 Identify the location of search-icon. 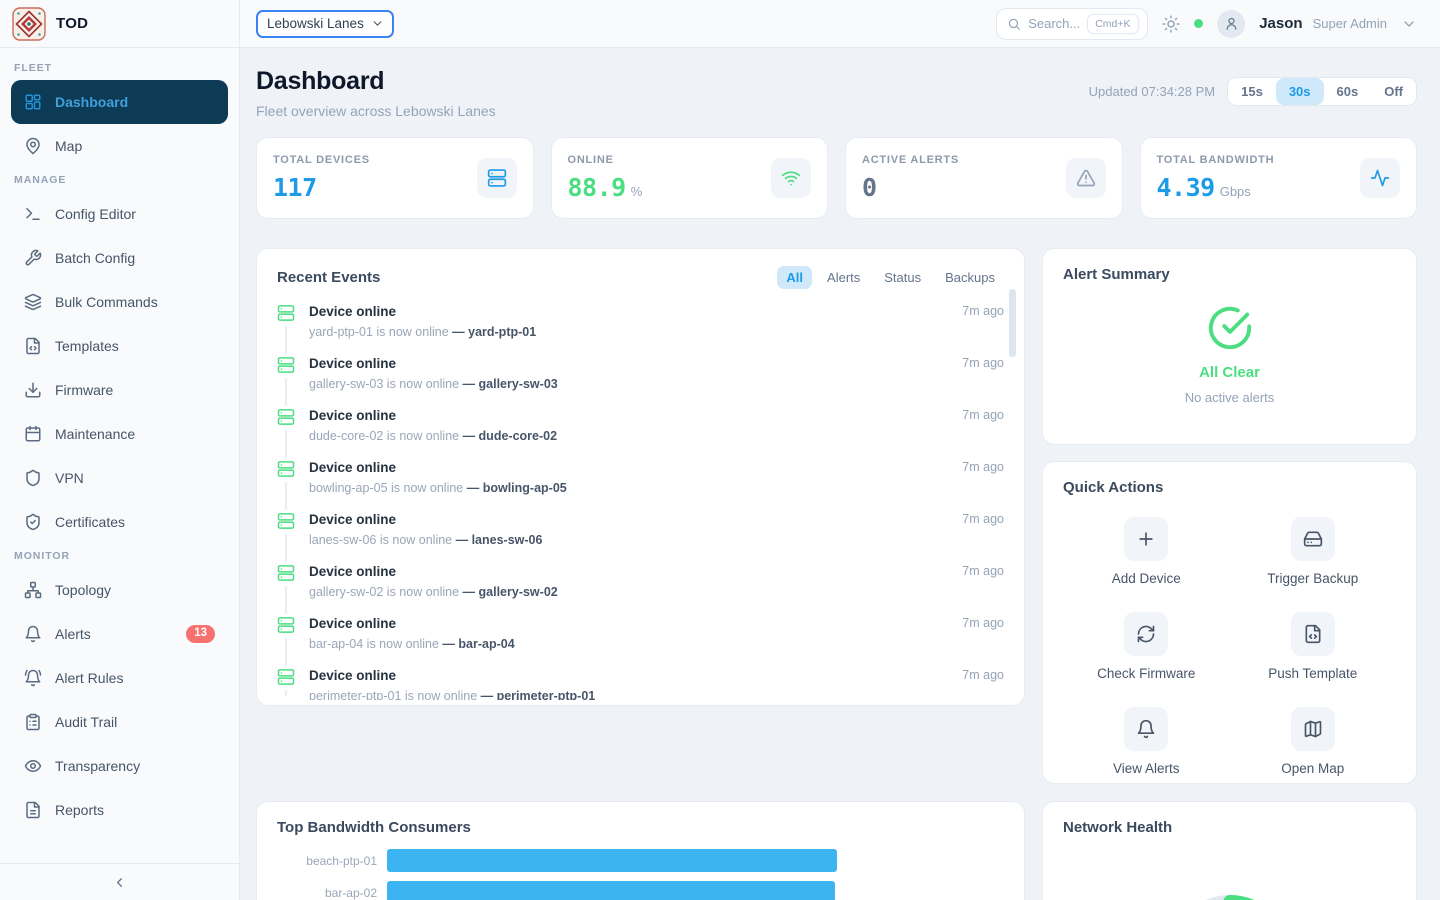
(1014, 24).